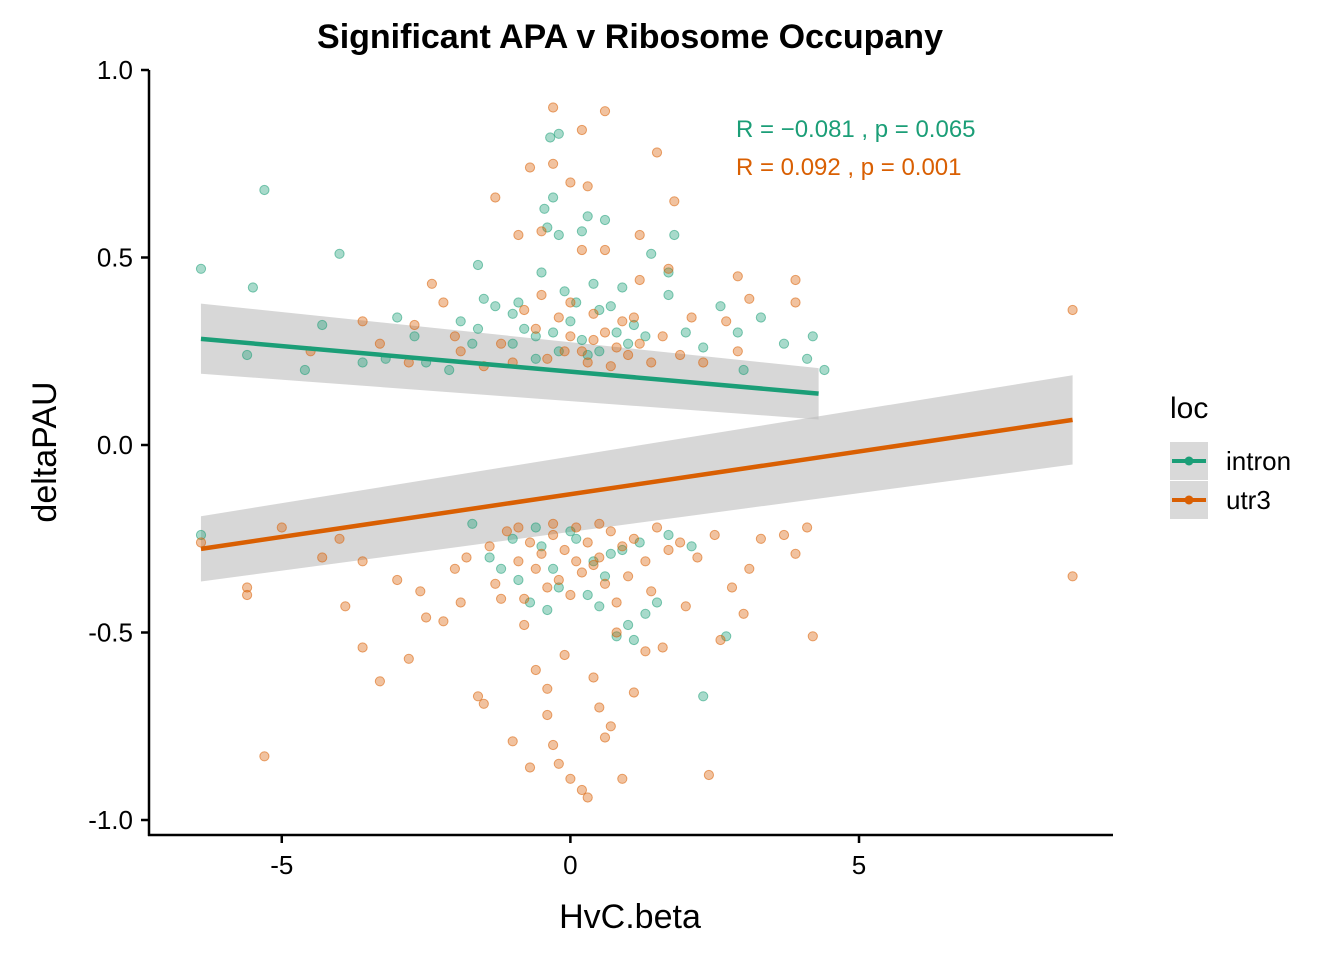 This screenshot has width=1344, height=960. What do you see at coordinates (636, 478) in the screenshot?
I see `ci-band-utr3` at bounding box center [636, 478].